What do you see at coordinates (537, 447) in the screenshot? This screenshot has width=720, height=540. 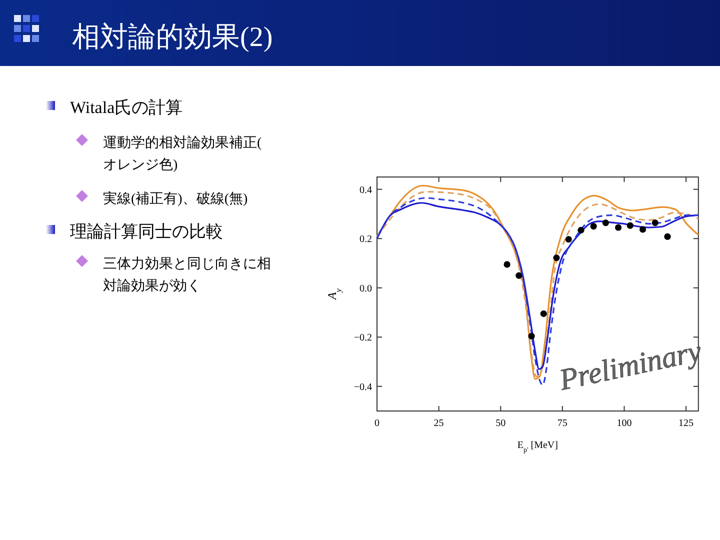 I see `x-axis-title: E$_{p'}$ [MeV]` at bounding box center [537, 447].